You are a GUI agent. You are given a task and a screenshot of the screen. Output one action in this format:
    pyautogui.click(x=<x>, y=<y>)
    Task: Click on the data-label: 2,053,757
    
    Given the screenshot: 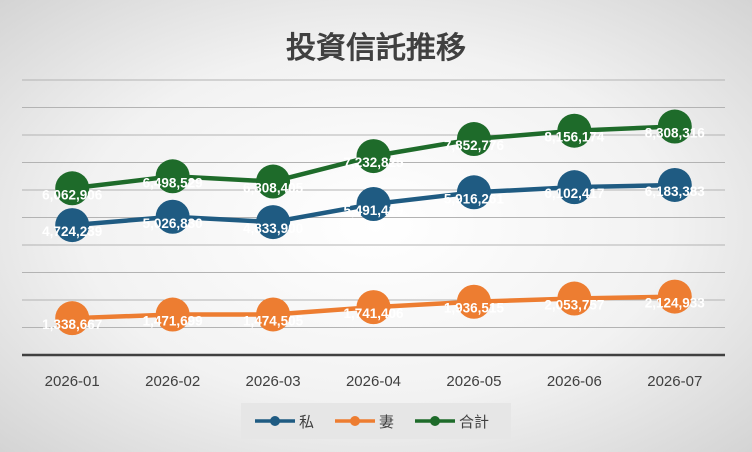 What is the action you would take?
    pyautogui.click(x=574, y=305)
    